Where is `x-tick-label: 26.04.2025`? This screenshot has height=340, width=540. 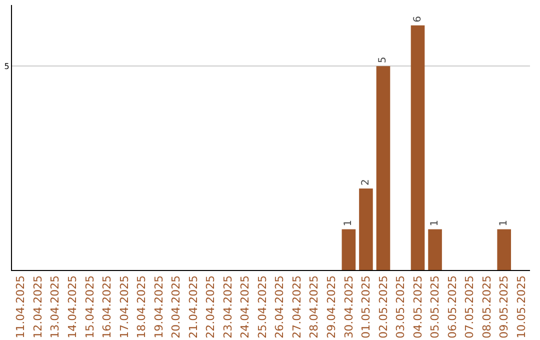 x-tick-label: 26.04.2025 is located at coordinates (279, 306).